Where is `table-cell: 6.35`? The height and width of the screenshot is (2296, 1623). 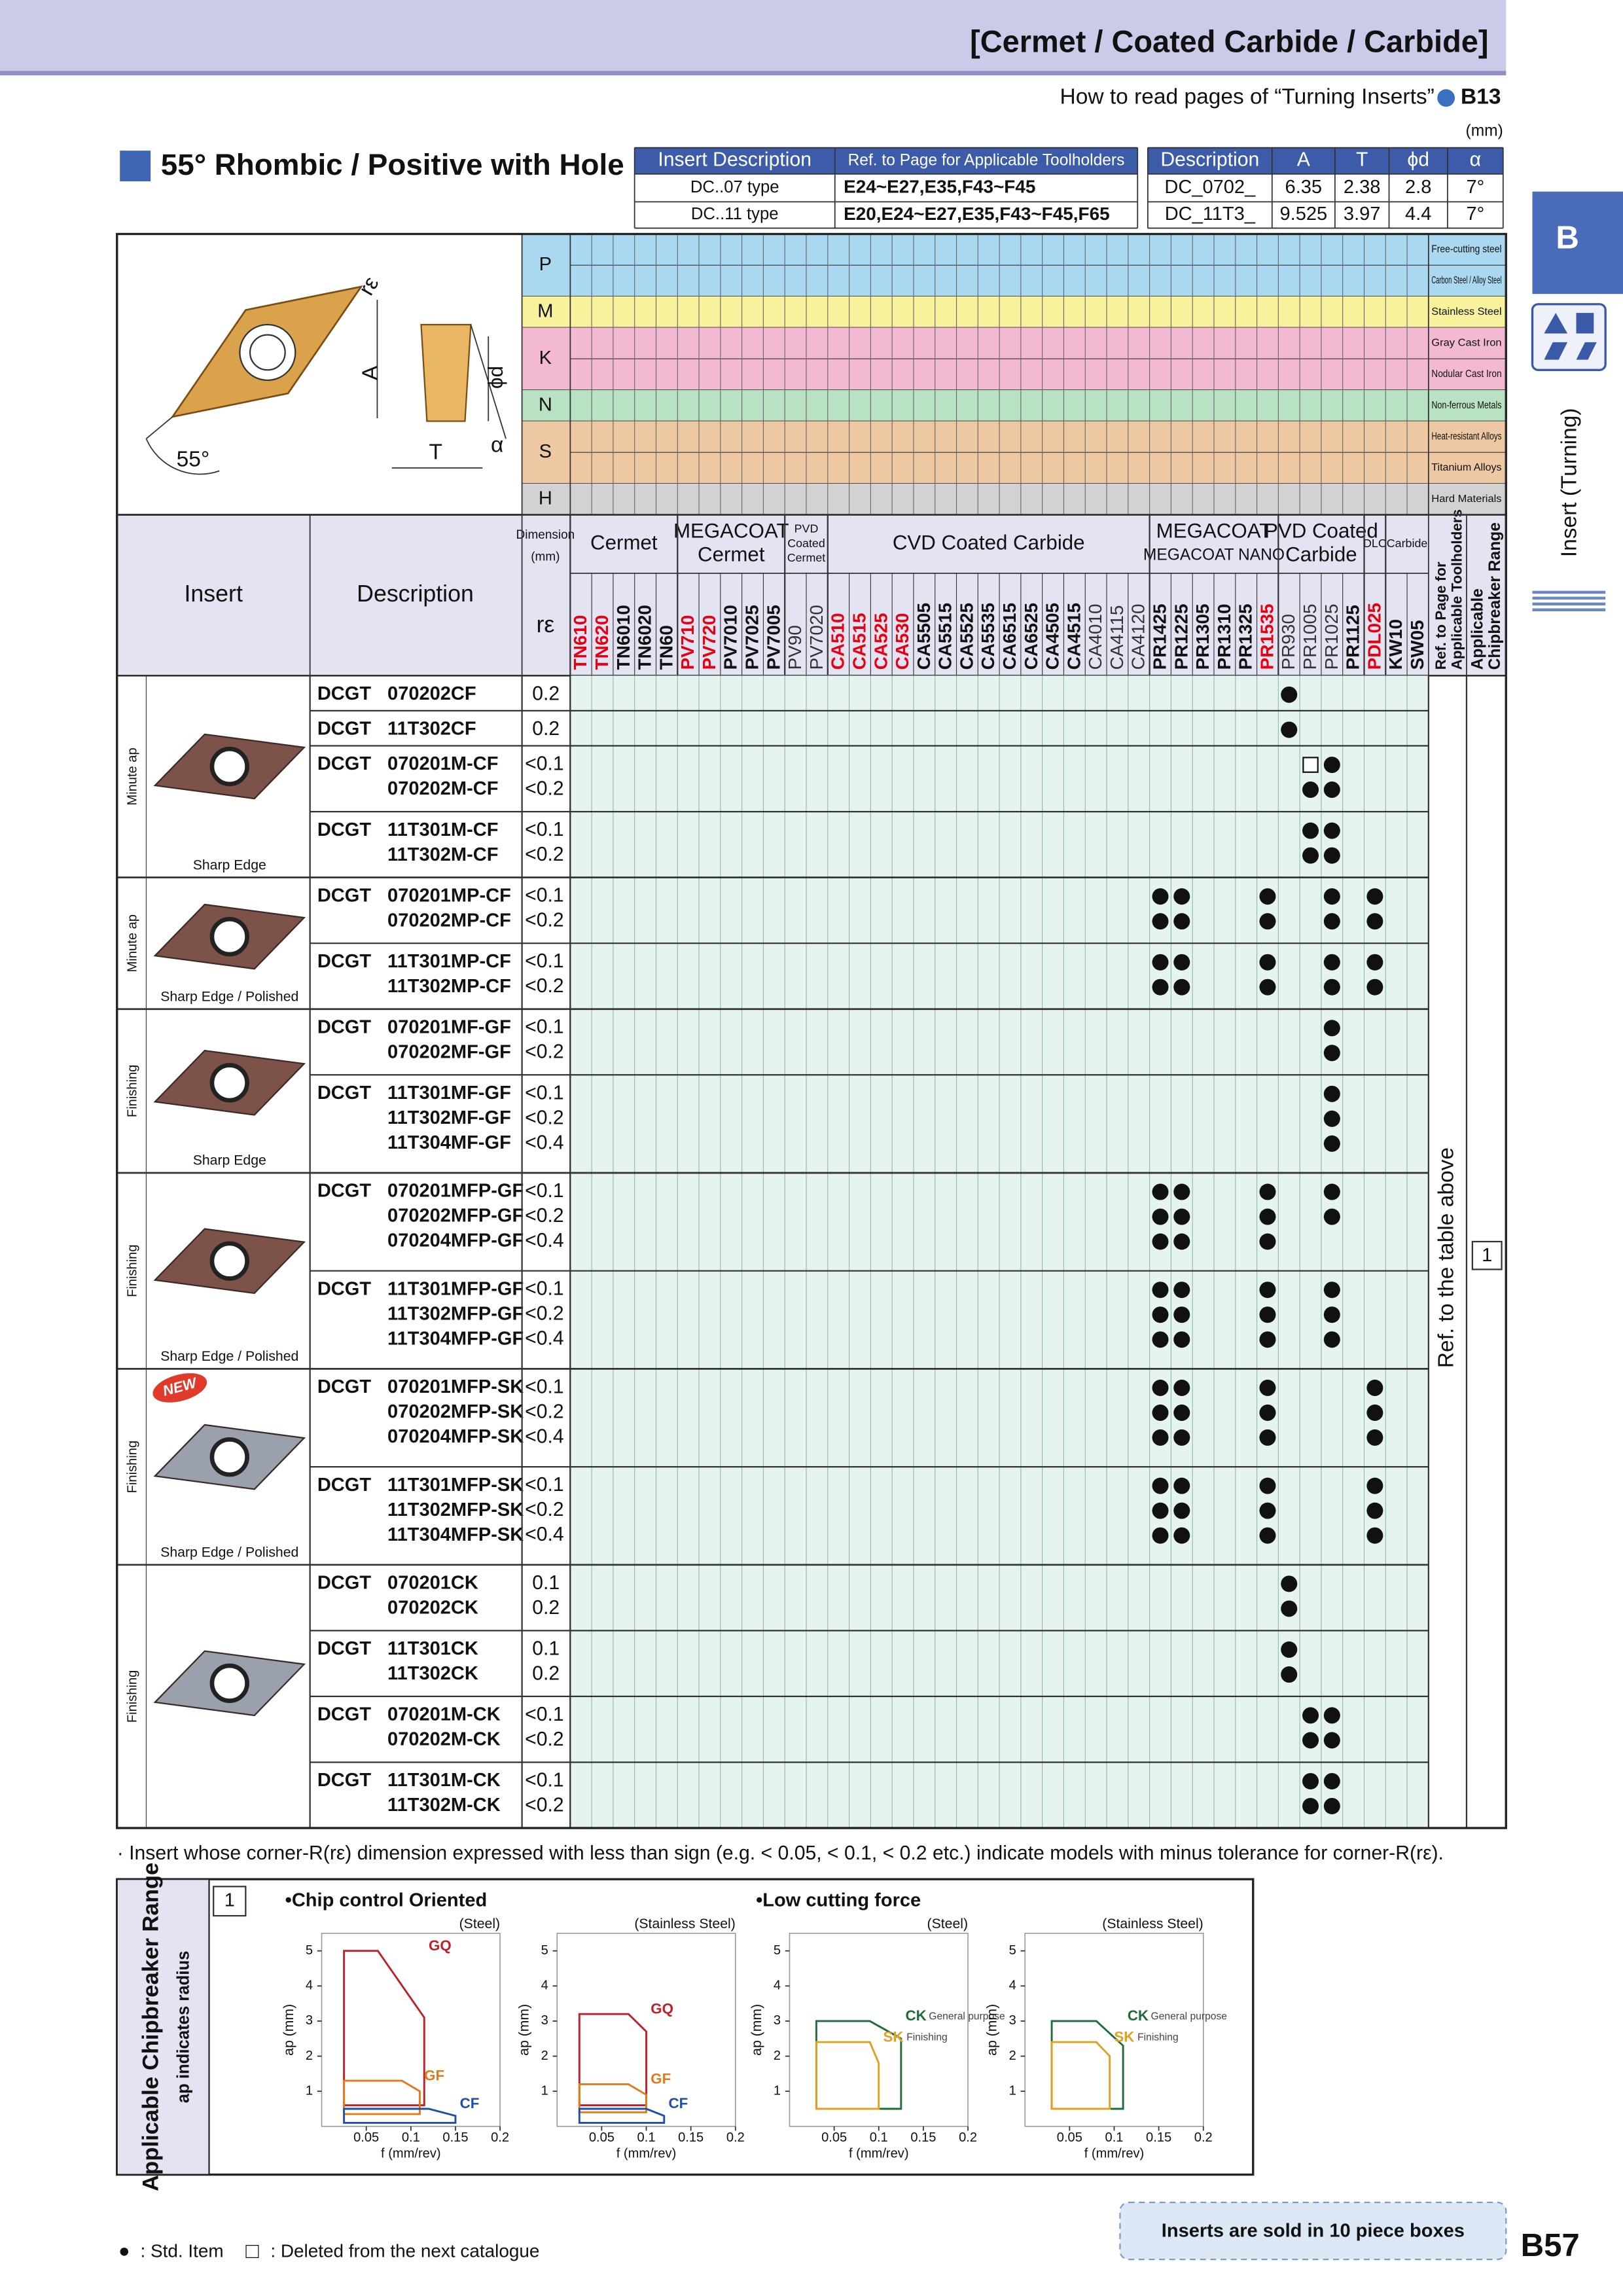
table-cell: 6.35 is located at coordinates (1304, 187).